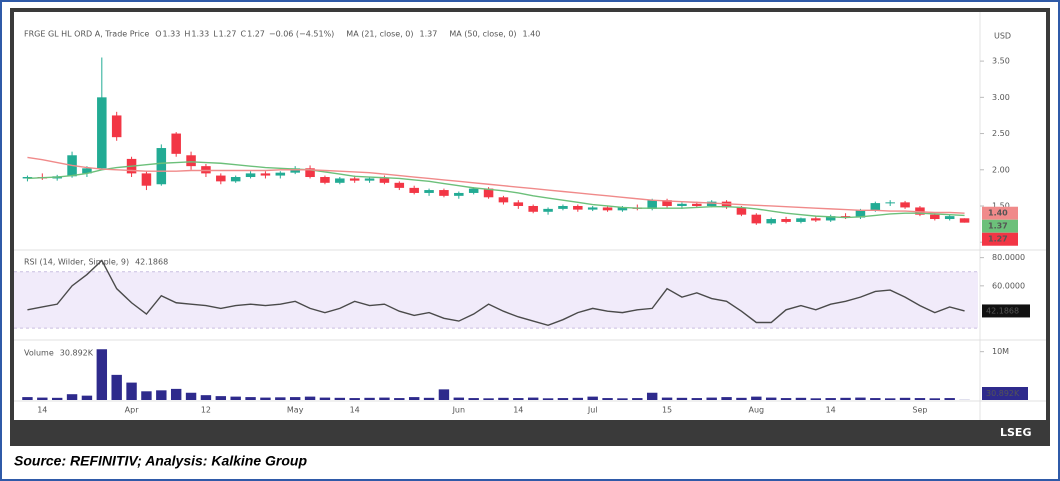 This screenshot has width=1060, height=481. Describe the element at coordinates (86, 34) in the screenshot. I see `legend-text: FRGE GL HL ORD A, Trade Price` at that location.